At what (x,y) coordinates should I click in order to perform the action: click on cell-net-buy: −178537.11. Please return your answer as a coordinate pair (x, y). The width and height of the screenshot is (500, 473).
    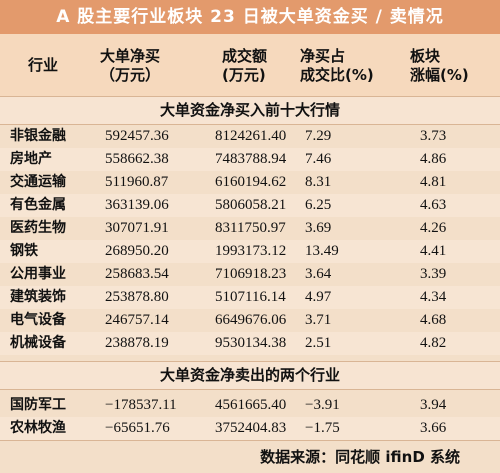
    Looking at the image, I should click on (141, 405).